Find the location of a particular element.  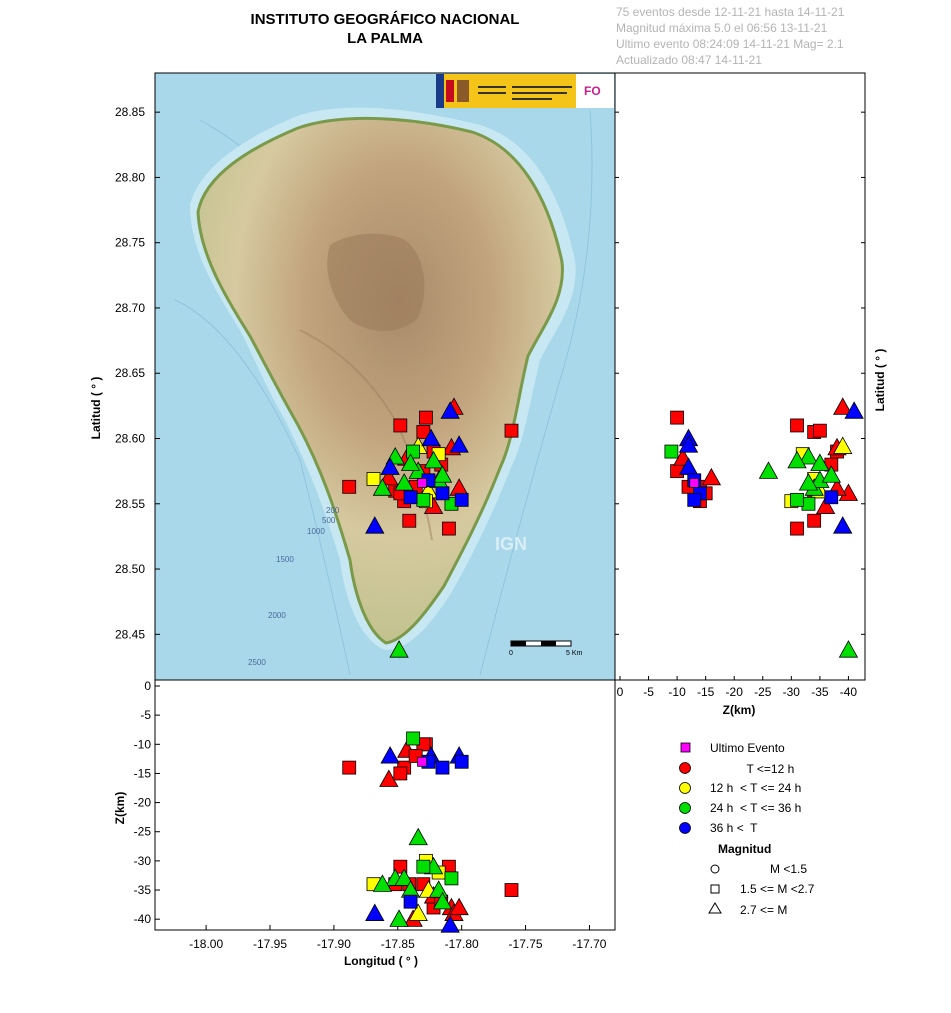

lon-tick-label: -17.95 is located at coordinates (270, 944).